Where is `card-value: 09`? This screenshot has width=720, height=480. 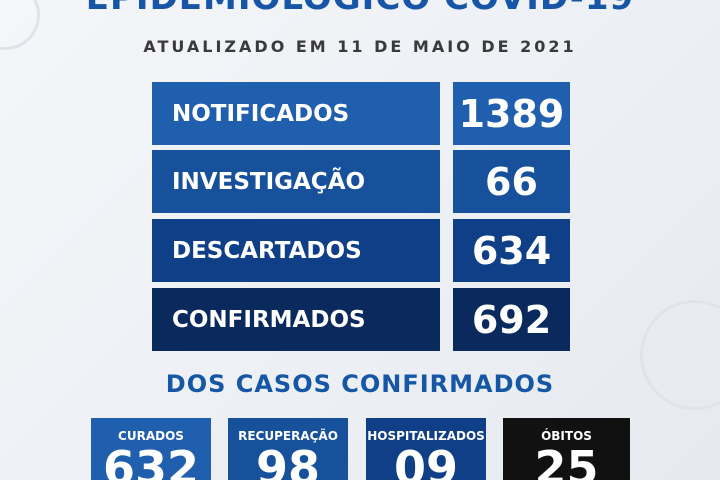 card-value: 09 is located at coordinates (425, 460).